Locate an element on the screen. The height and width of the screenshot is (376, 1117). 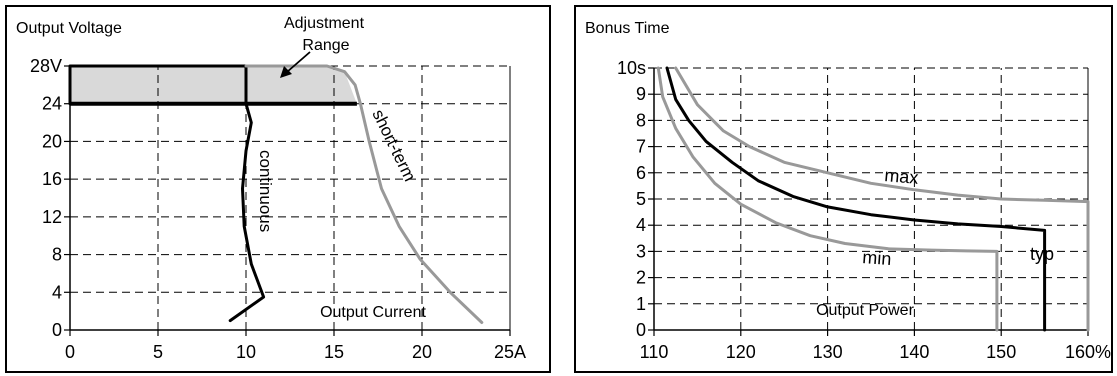
x-tick-label: 150 is located at coordinates (1001, 352).